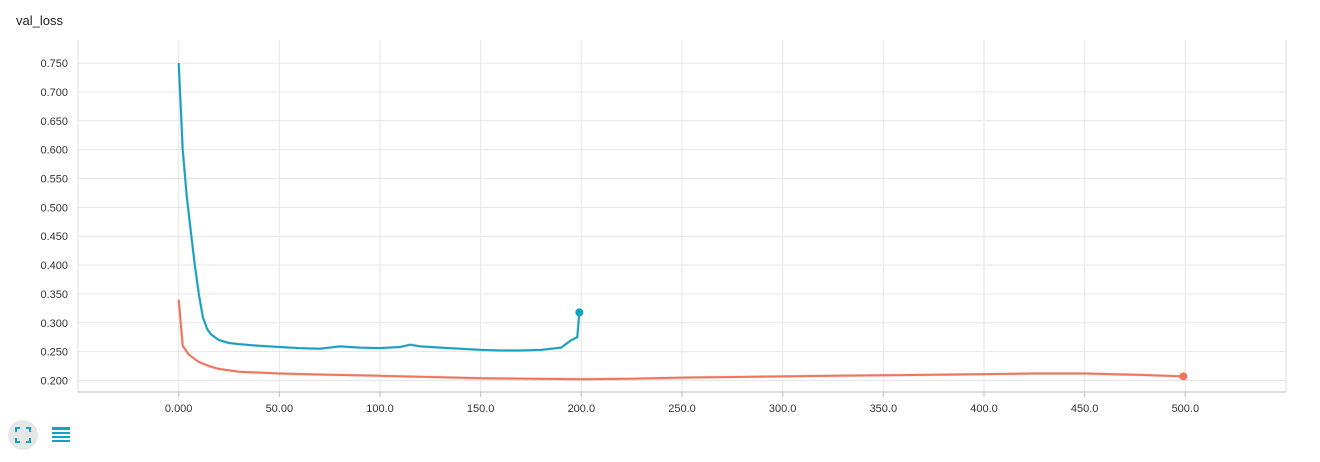 The image size is (1320, 462). I want to click on x-tick-label: 350.0, so click(884, 409).